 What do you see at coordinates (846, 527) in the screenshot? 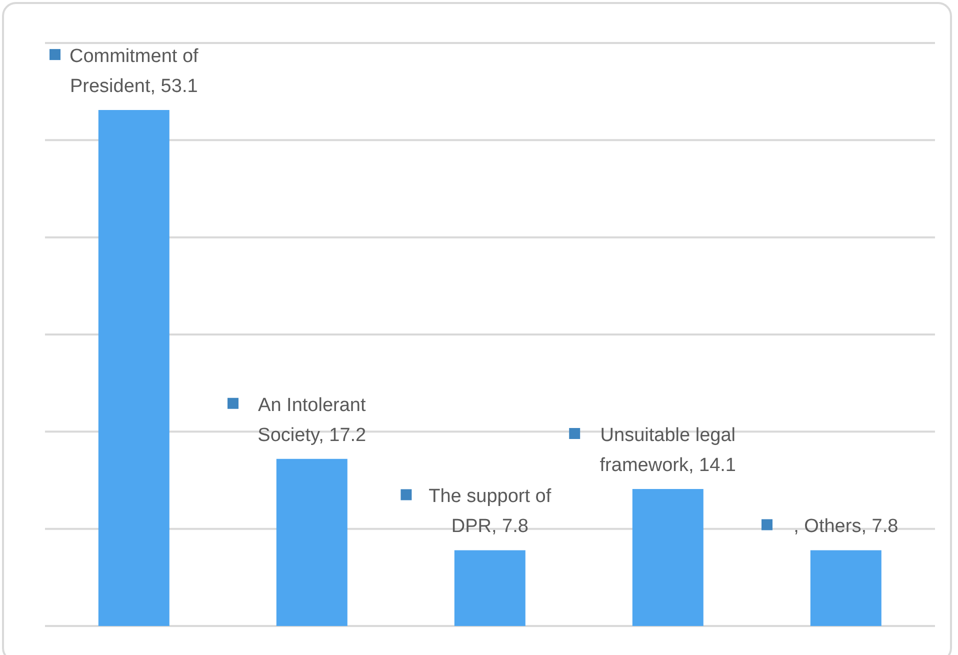
I see `data-label: , Others, 7.8` at bounding box center [846, 527].